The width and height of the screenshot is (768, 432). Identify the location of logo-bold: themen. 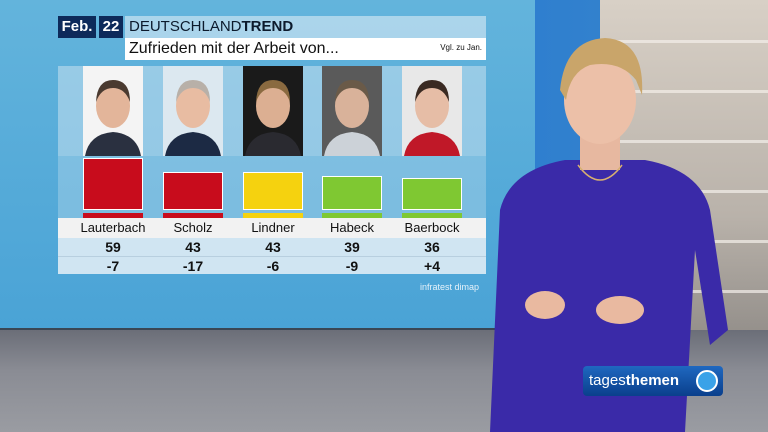
(652, 380).